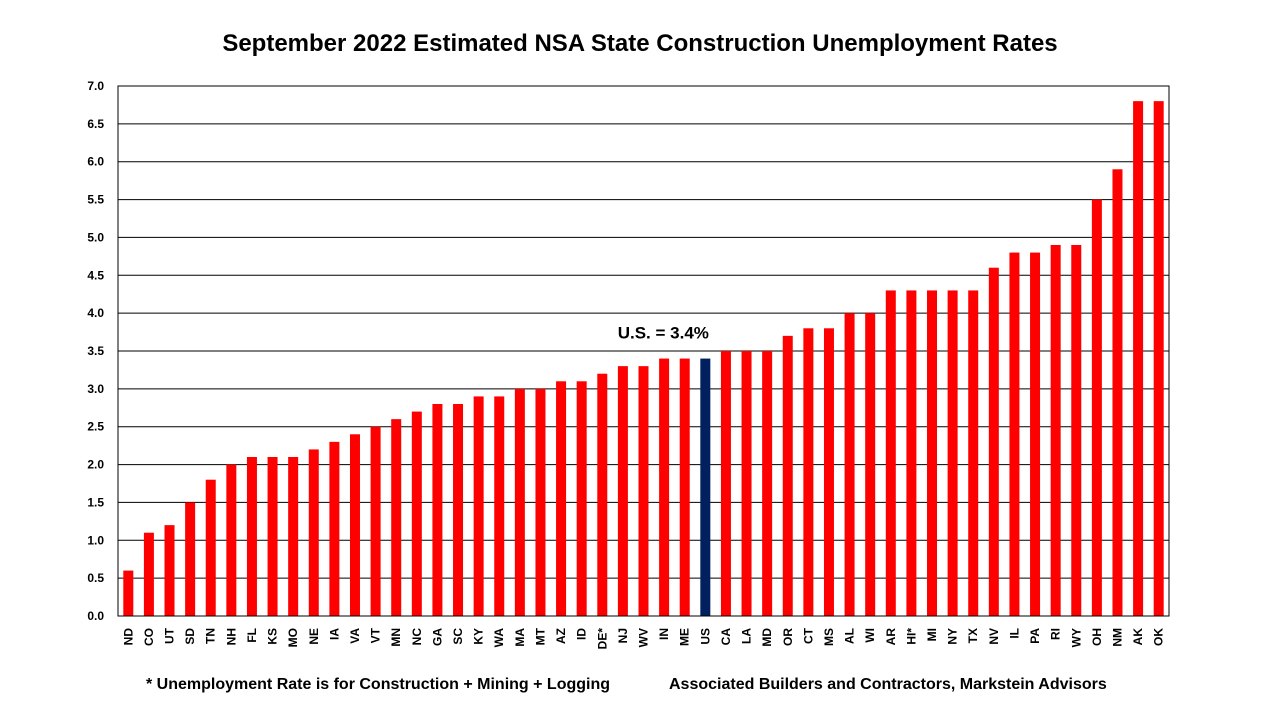 This screenshot has width=1280, height=720. What do you see at coordinates (746, 483) in the screenshot?
I see `bar-la` at bounding box center [746, 483].